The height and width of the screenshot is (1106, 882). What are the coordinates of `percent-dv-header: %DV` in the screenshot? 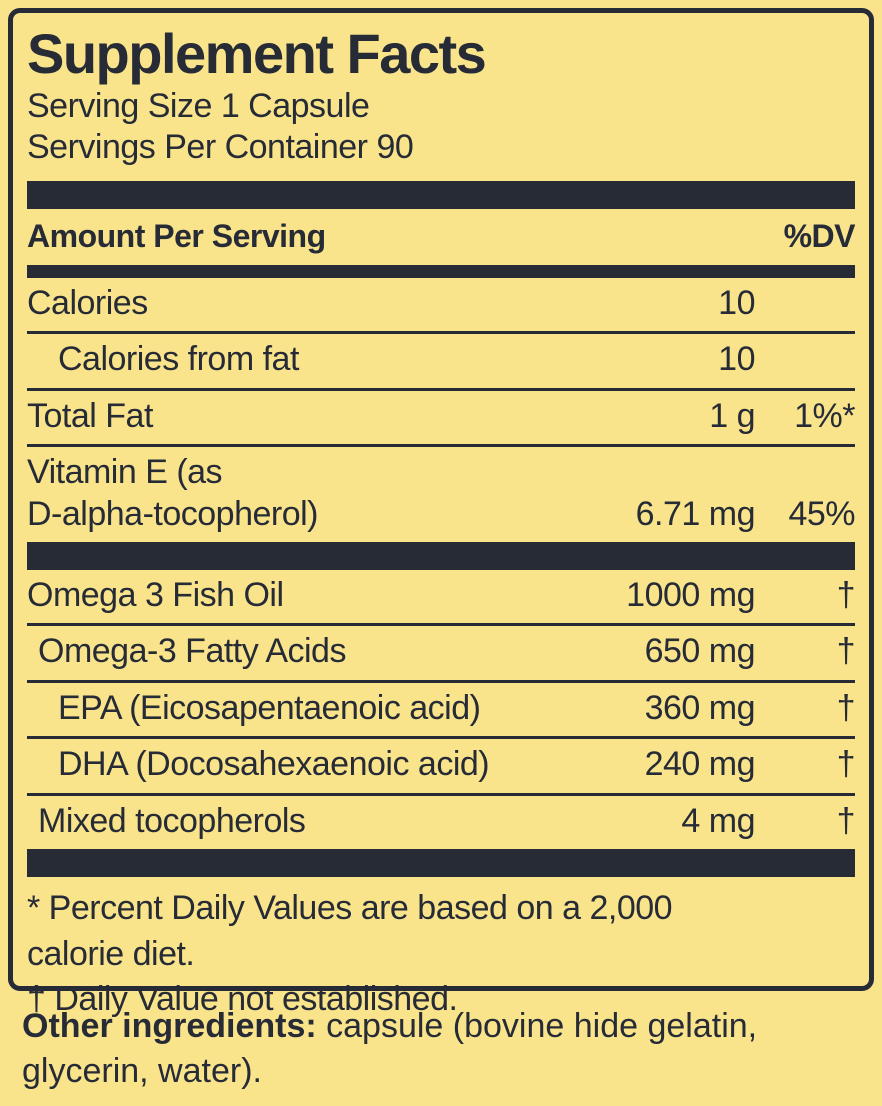 It's located at (819, 235).